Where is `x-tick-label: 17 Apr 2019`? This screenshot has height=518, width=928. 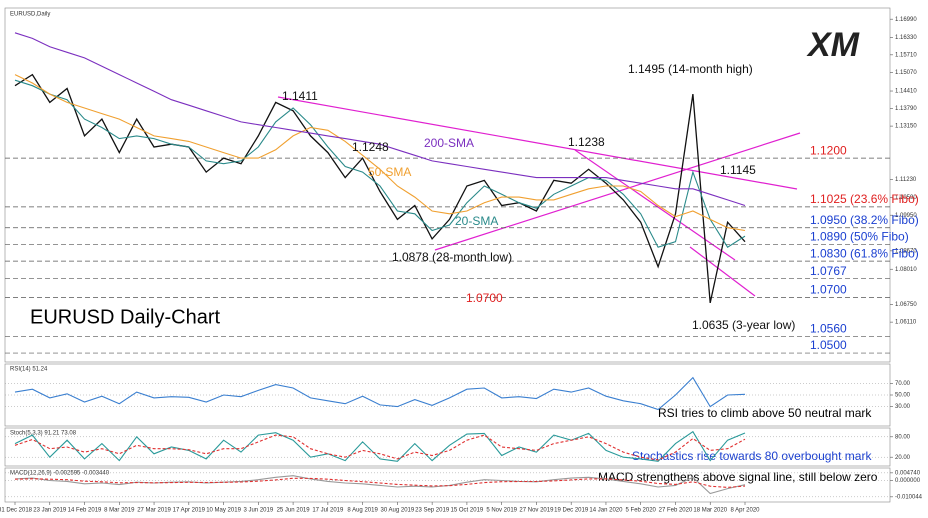 x-tick-label: 17 Apr 2019 is located at coordinates (189, 511).